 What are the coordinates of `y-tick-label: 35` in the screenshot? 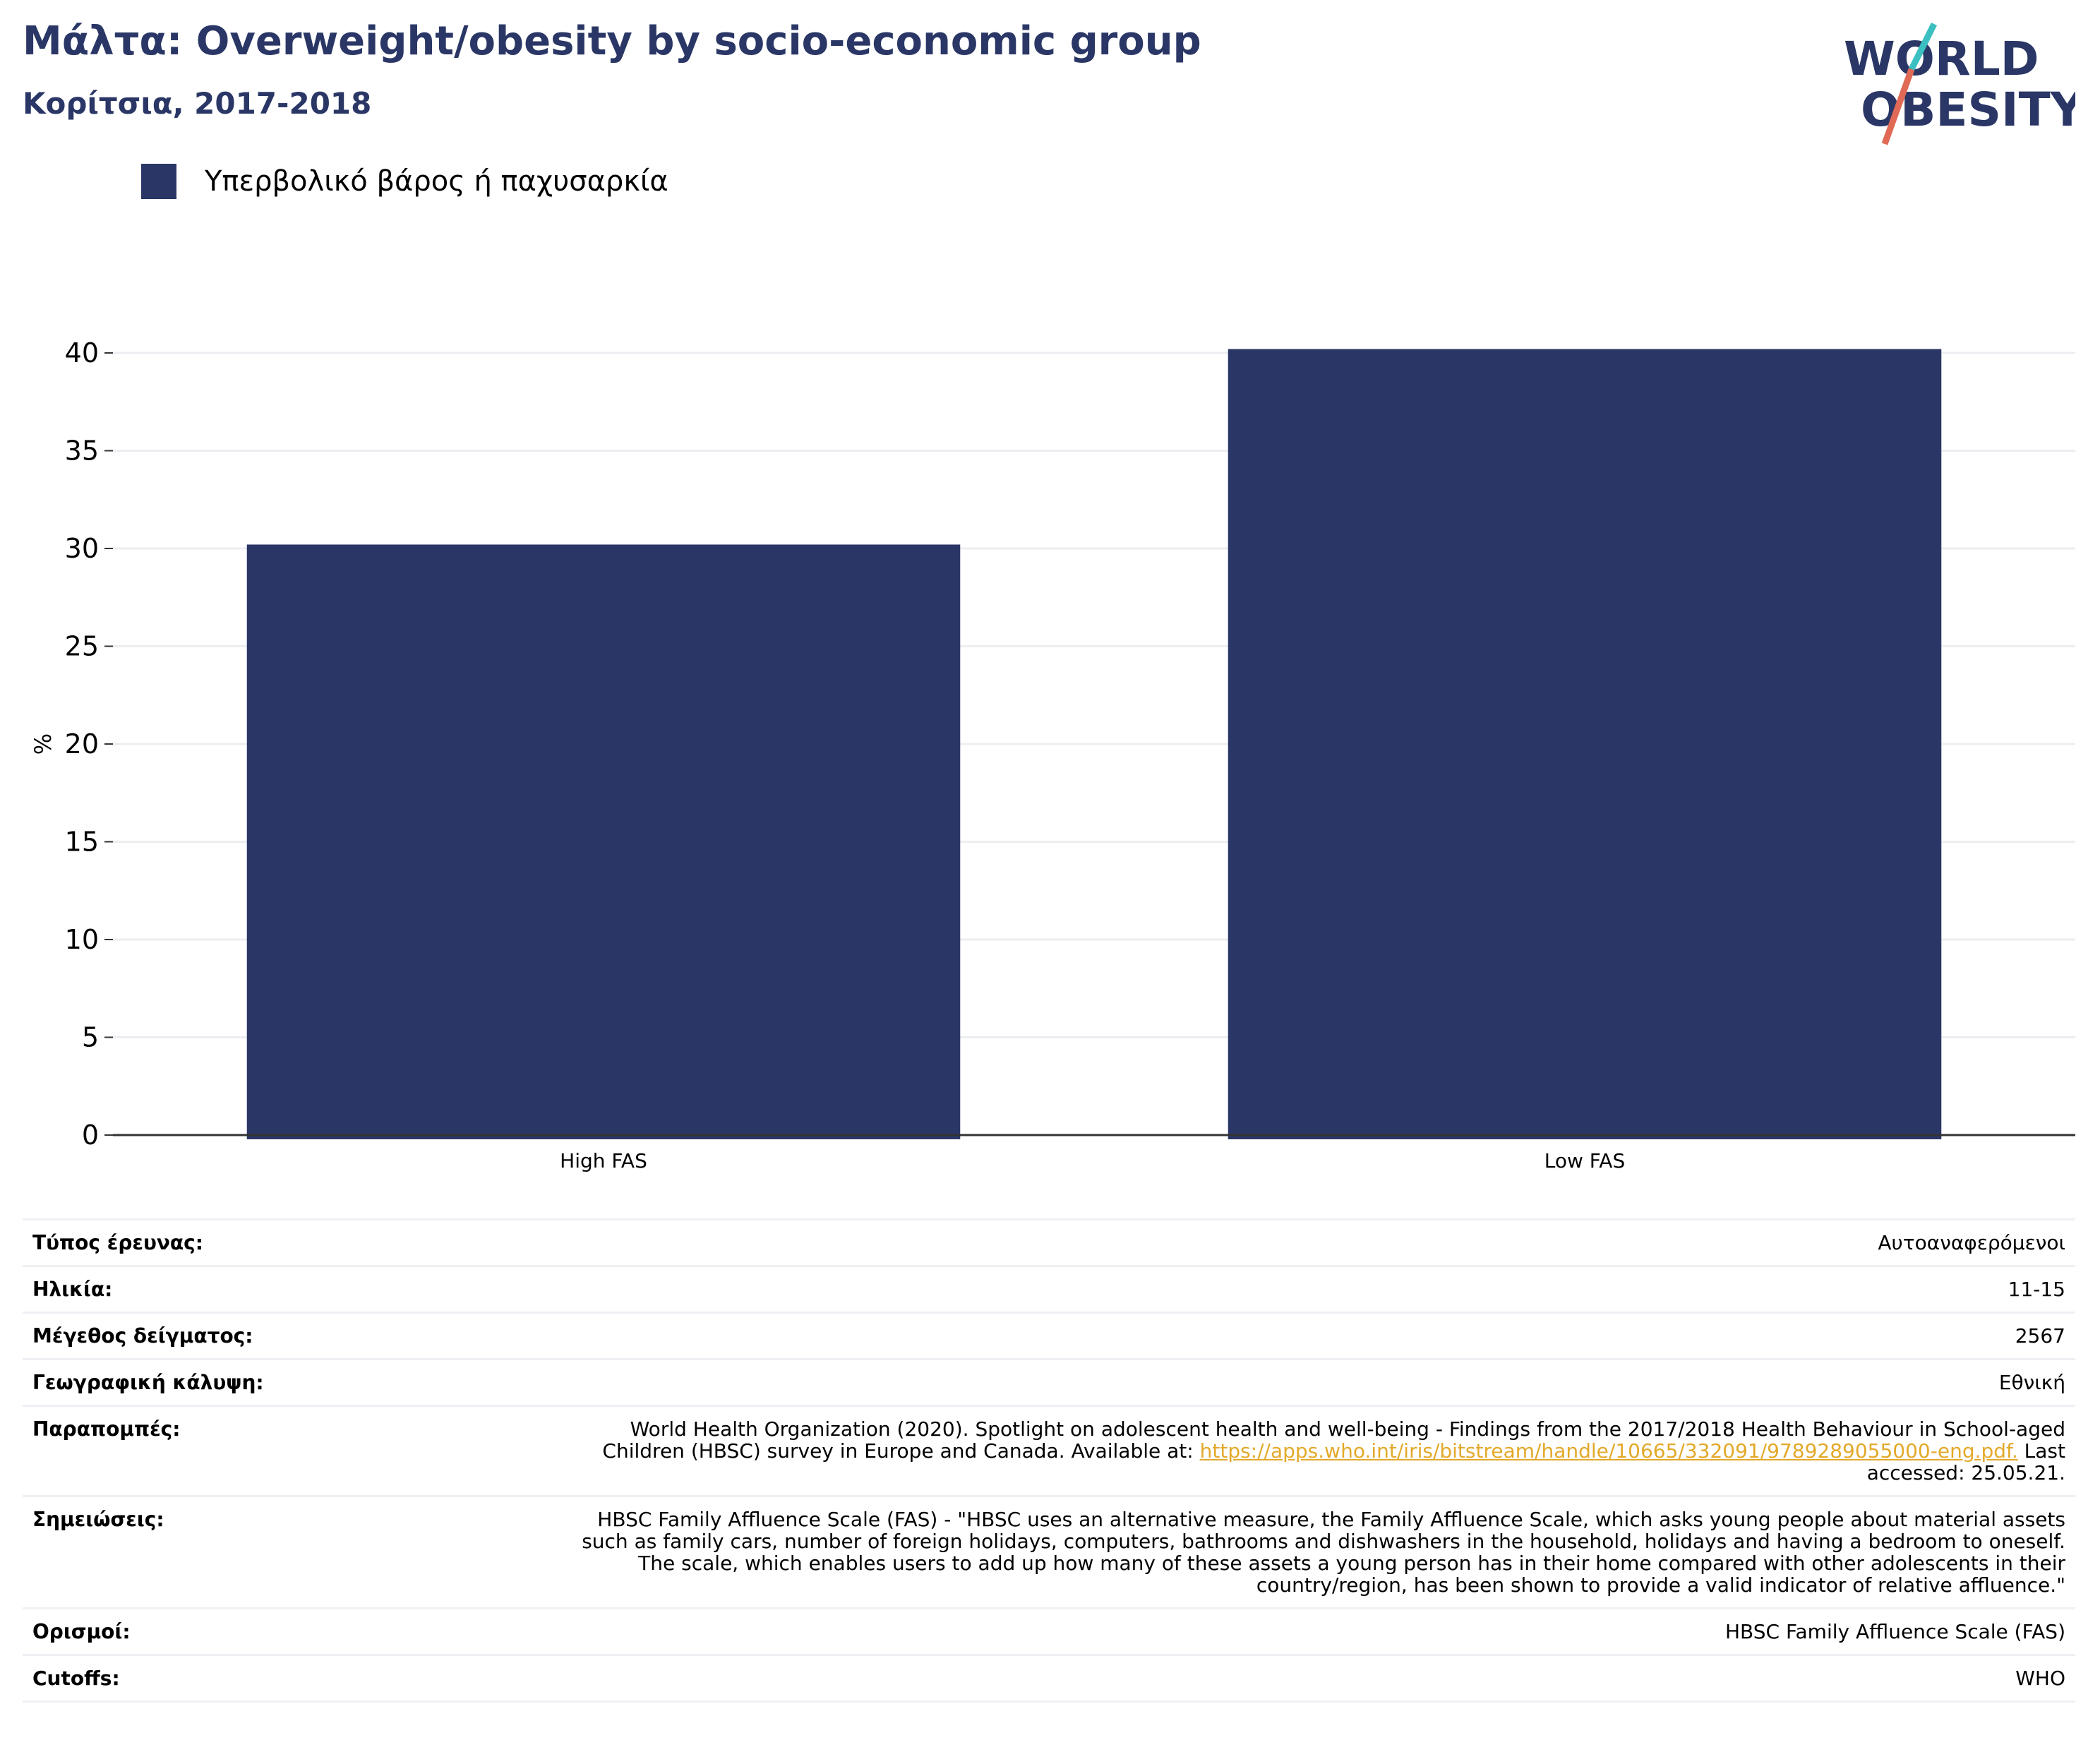 It's located at (82, 452).